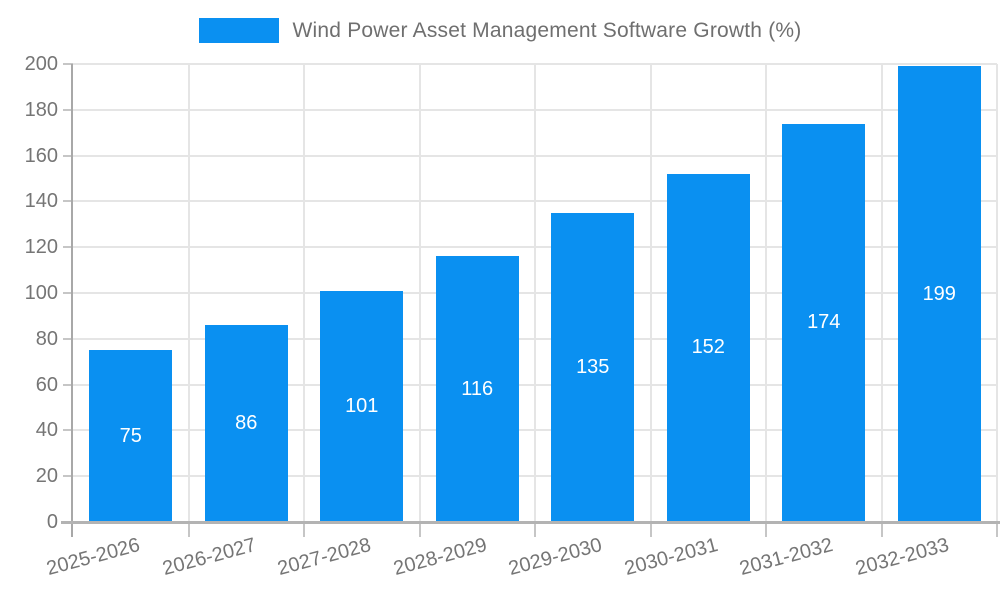  I want to click on y-tick-label: 100, so click(41, 293).